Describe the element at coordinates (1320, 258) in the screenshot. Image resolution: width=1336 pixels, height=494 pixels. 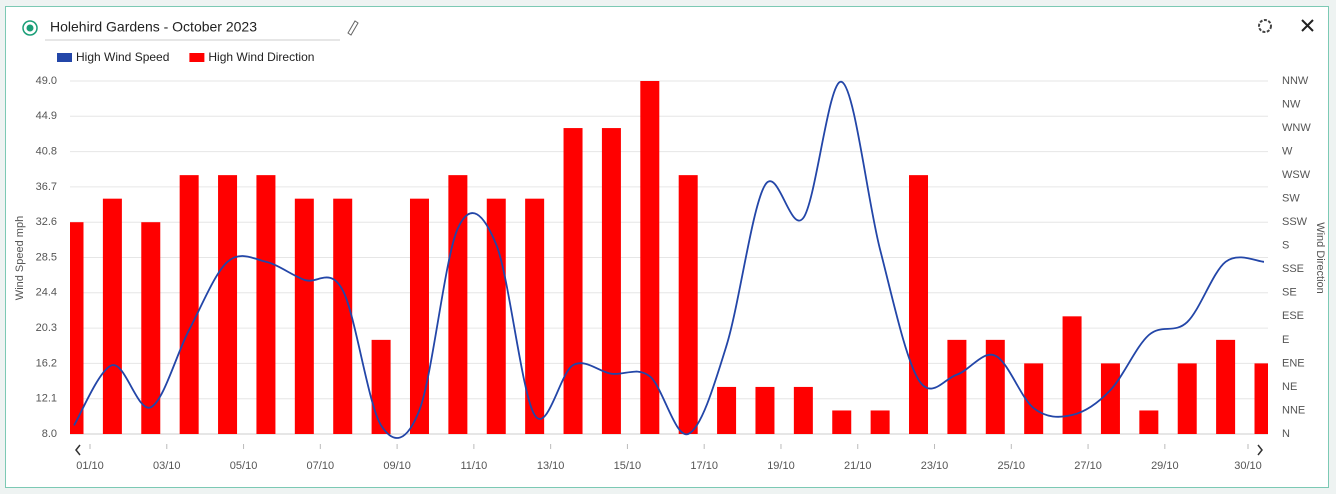
I see `y2-axis-title: Wind Direction` at that location.